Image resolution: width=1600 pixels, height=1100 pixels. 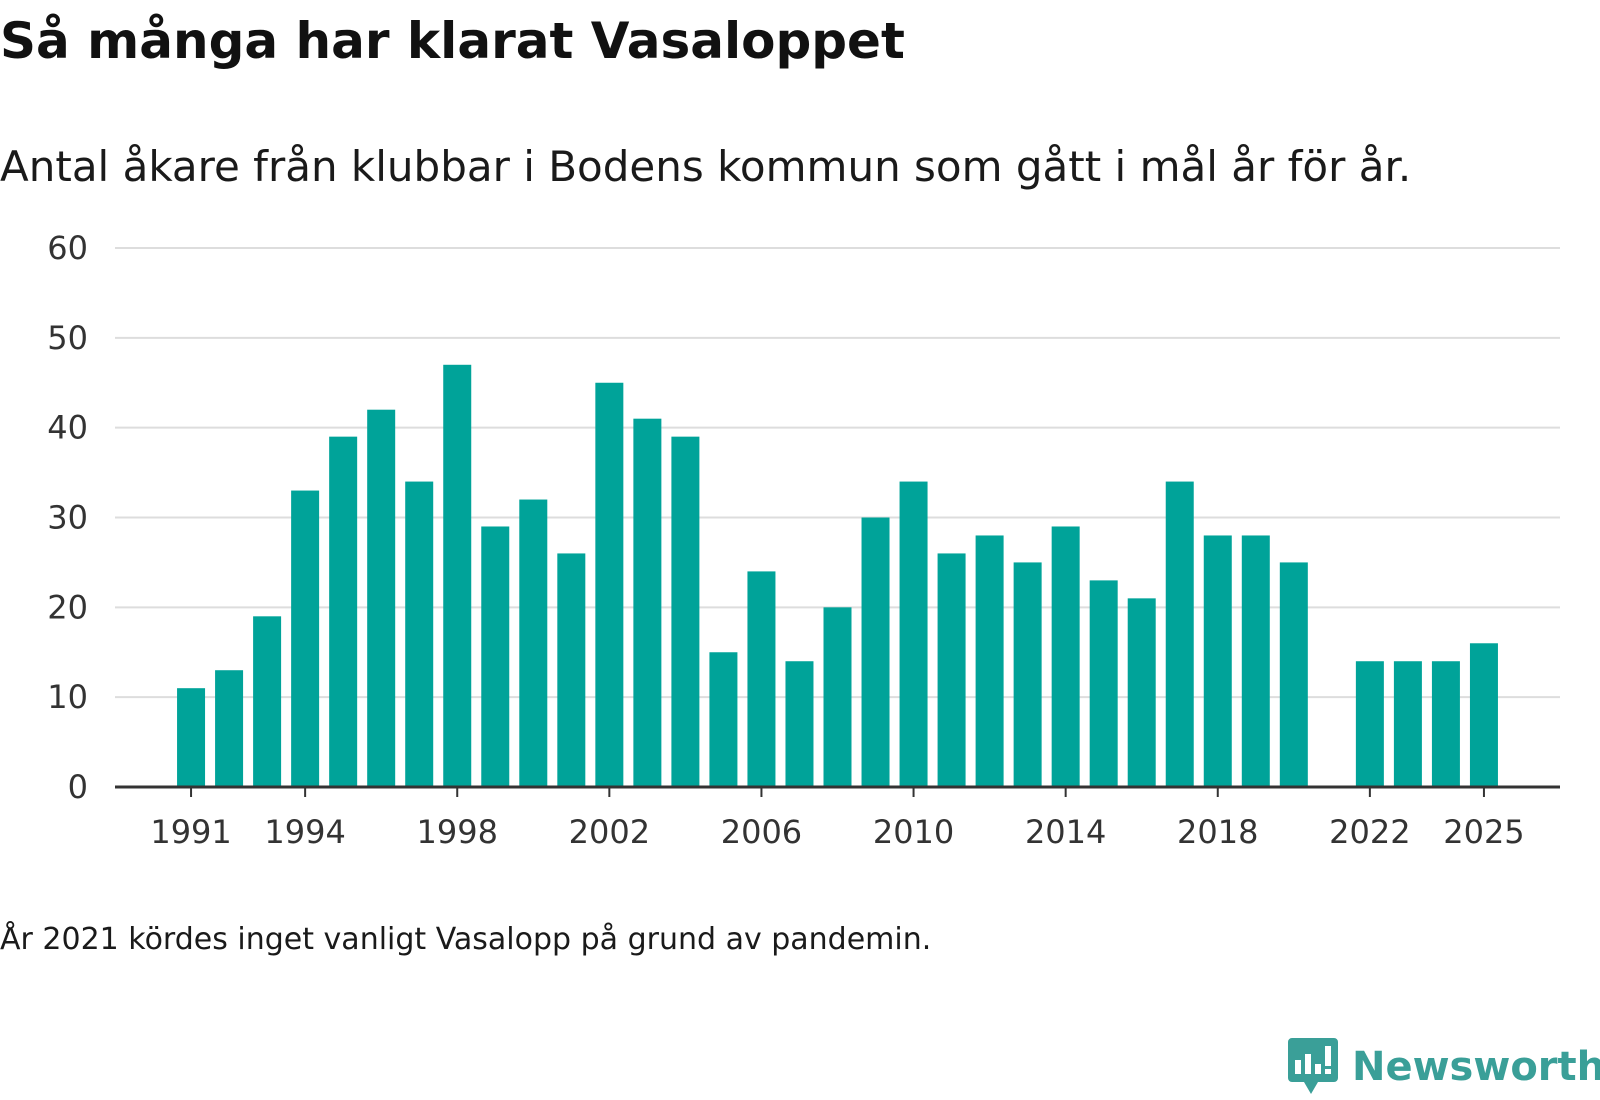 What do you see at coordinates (609, 832) in the screenshot?
I see `x-tick-label: 2002` at bounding box center [609, 832].